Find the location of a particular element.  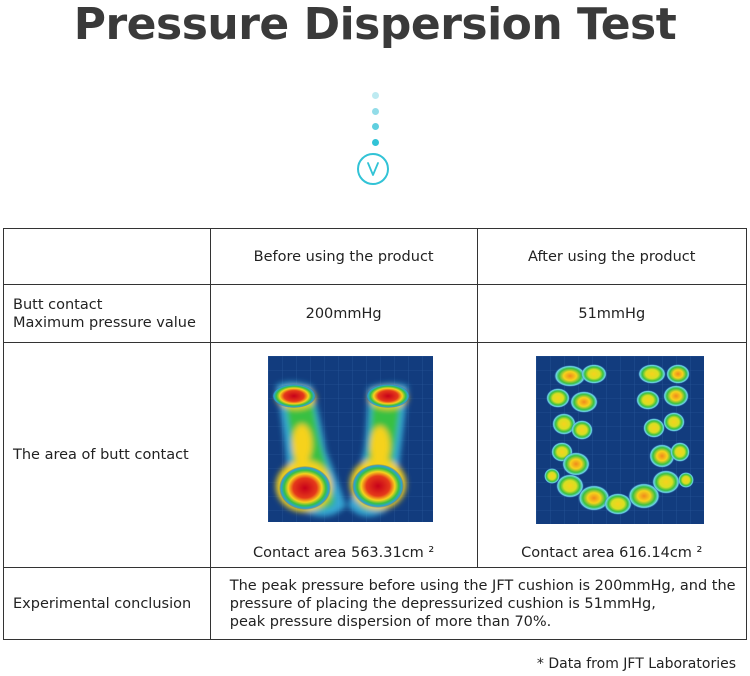

chevron-down-icon is located at coordinates (373, 169).